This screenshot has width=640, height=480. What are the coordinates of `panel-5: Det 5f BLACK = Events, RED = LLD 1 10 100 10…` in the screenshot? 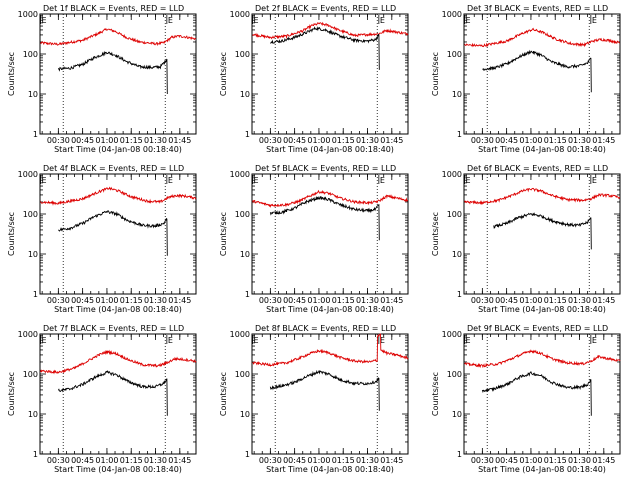 It's located at (314, 239).